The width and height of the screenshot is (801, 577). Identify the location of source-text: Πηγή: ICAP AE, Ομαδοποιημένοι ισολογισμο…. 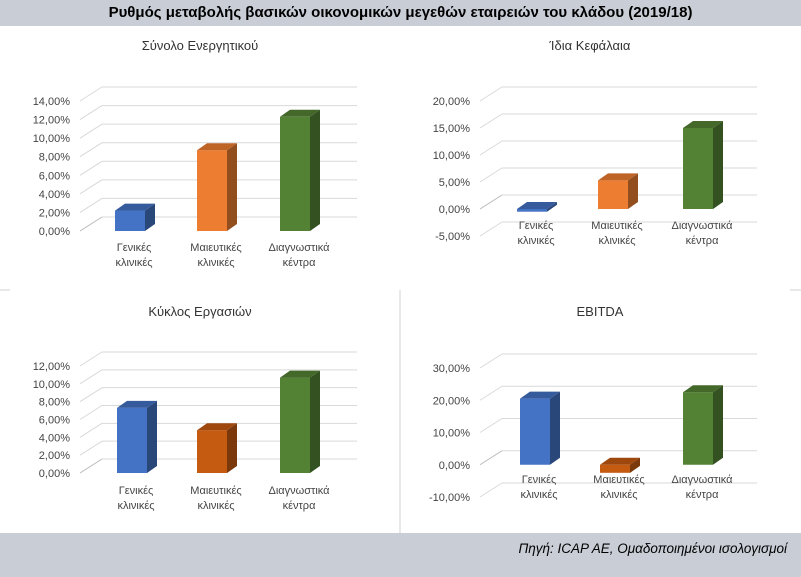
(652, 548).